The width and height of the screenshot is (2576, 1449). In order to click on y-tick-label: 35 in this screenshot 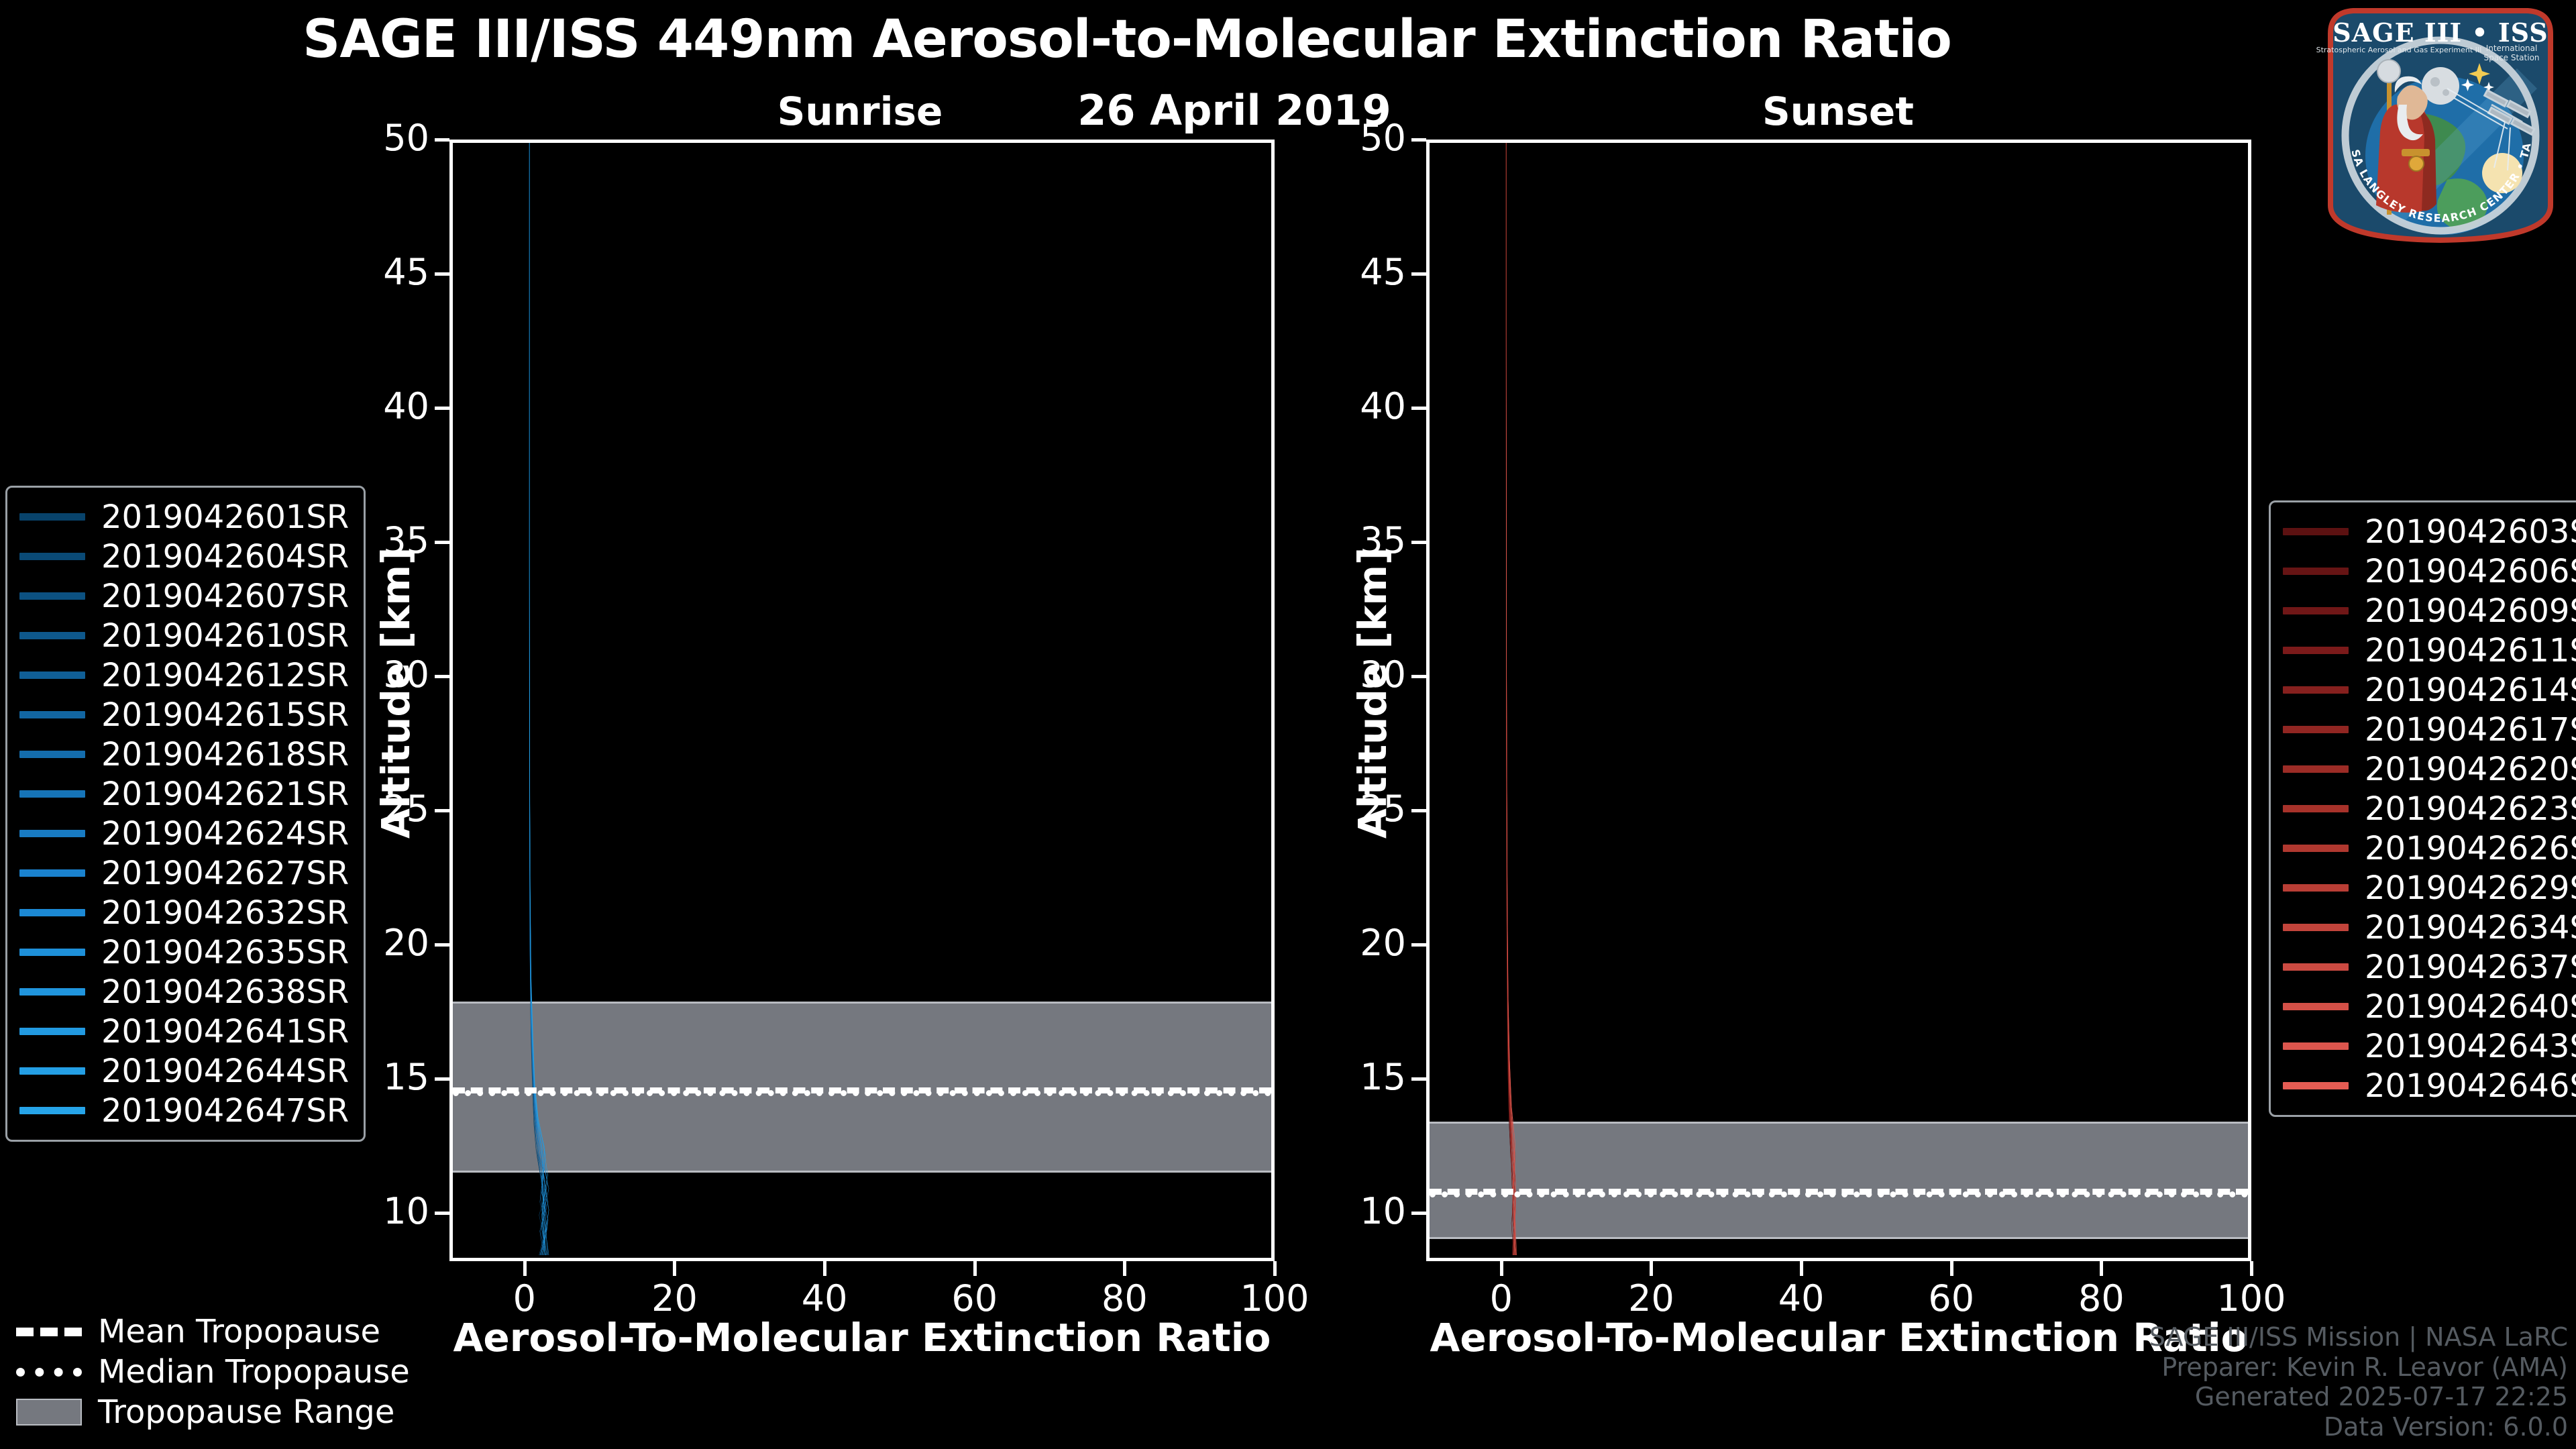, I will do `click(406, 540)`.